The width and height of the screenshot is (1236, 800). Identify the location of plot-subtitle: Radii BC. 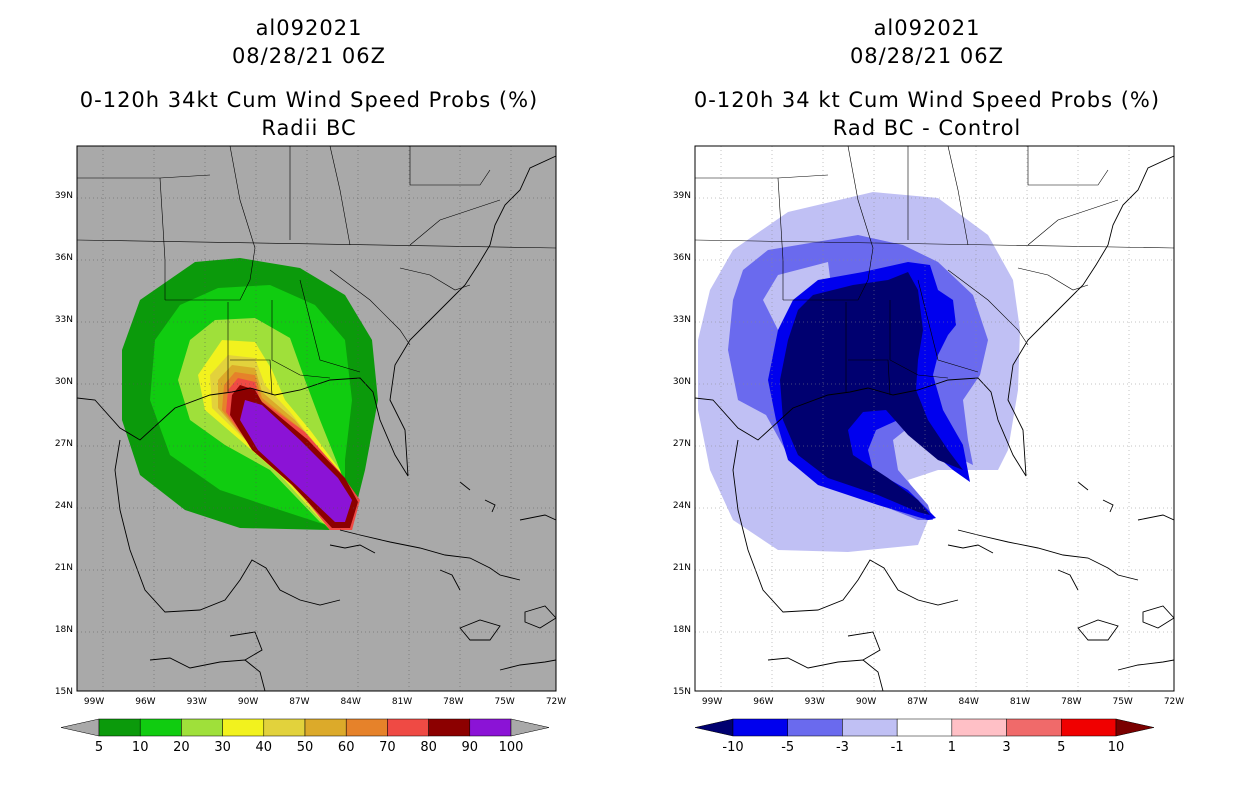
(309, 128).